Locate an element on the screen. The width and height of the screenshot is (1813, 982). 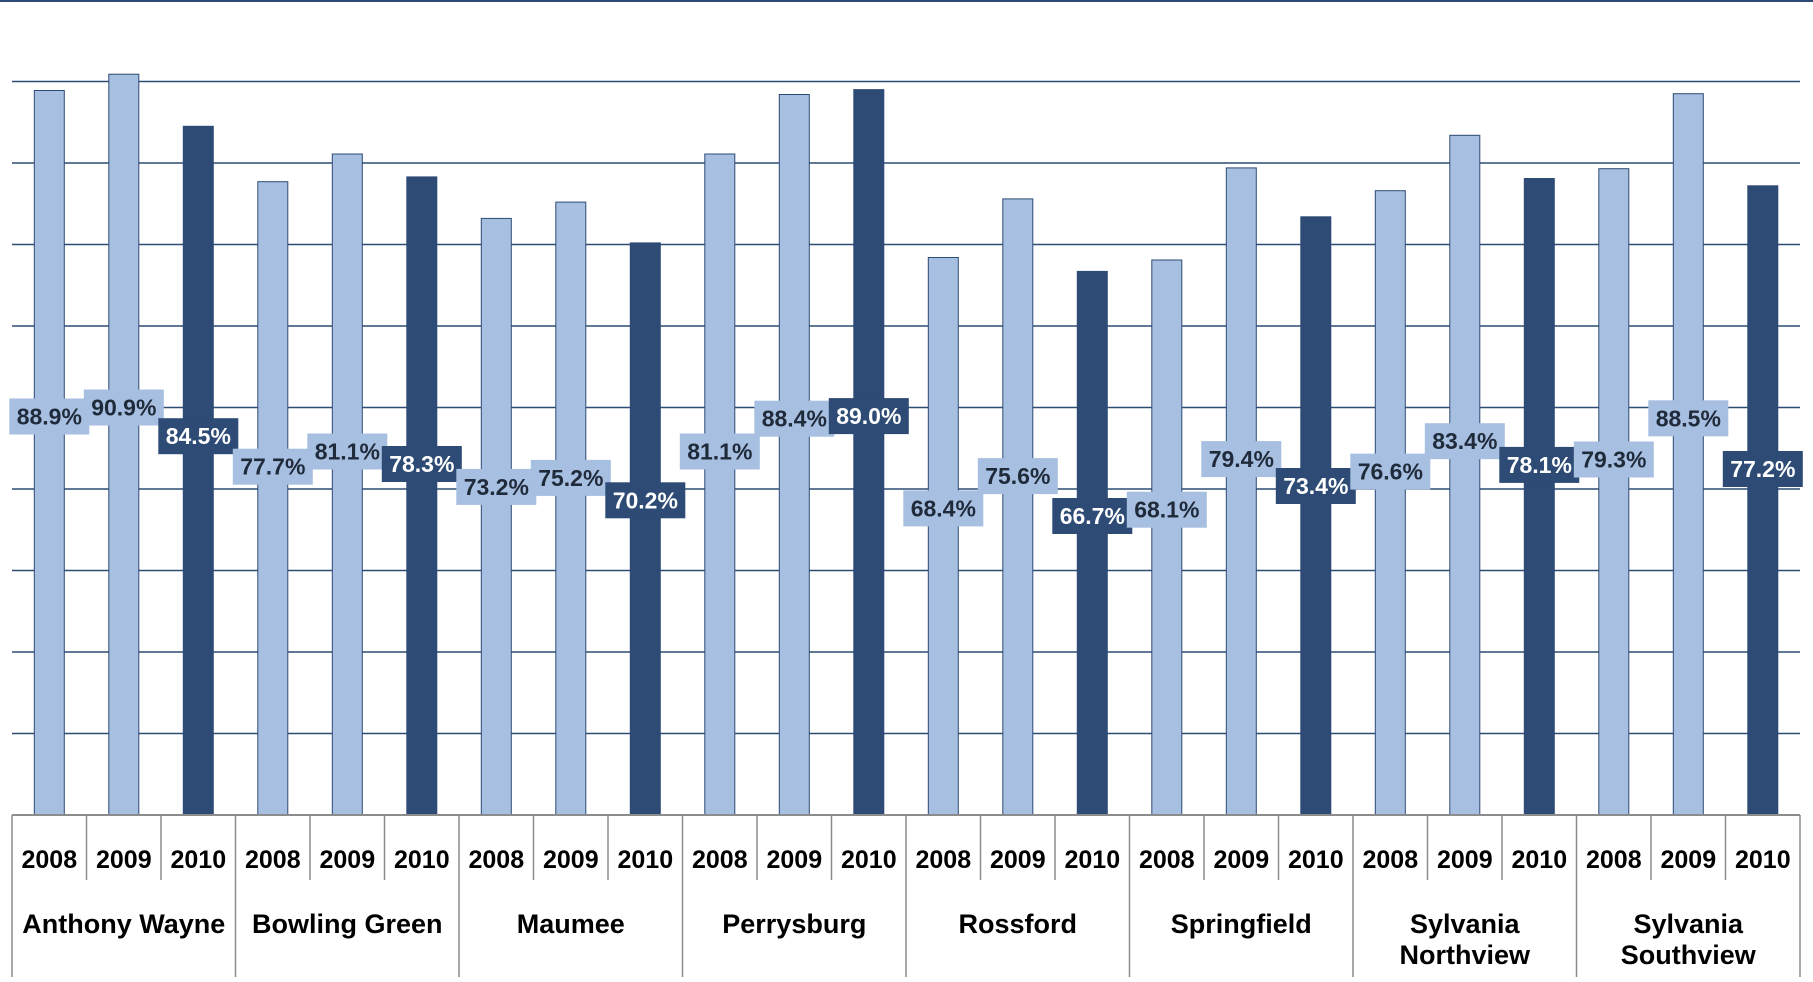
data-label: 78.1% is located at coordinates (1539, 465).